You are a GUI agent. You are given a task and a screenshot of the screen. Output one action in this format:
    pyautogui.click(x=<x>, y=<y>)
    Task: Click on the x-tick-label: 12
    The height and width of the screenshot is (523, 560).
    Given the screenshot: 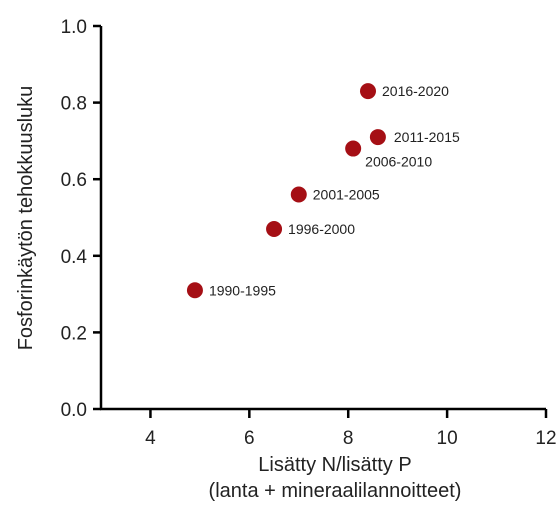 What is the action you would take?
    pyautogui.click(x=545, y=438)
    